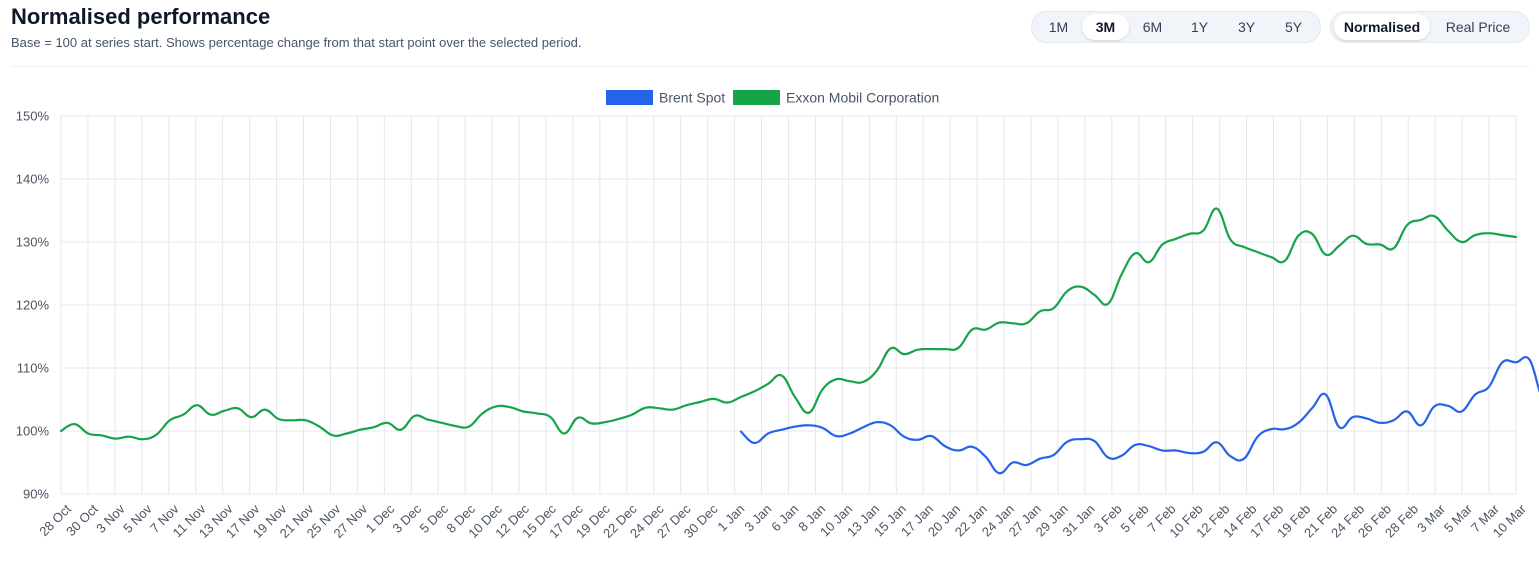  Describe the element at coordinates (33, 305) in the screenshot. I see `y-tick-label: 120%` at that location.